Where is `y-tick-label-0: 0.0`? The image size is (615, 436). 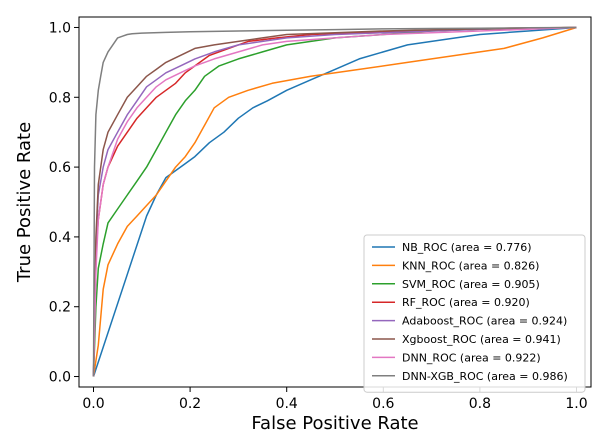 y-tick-label-0: 0.0 is located at coordinates (60, 378).